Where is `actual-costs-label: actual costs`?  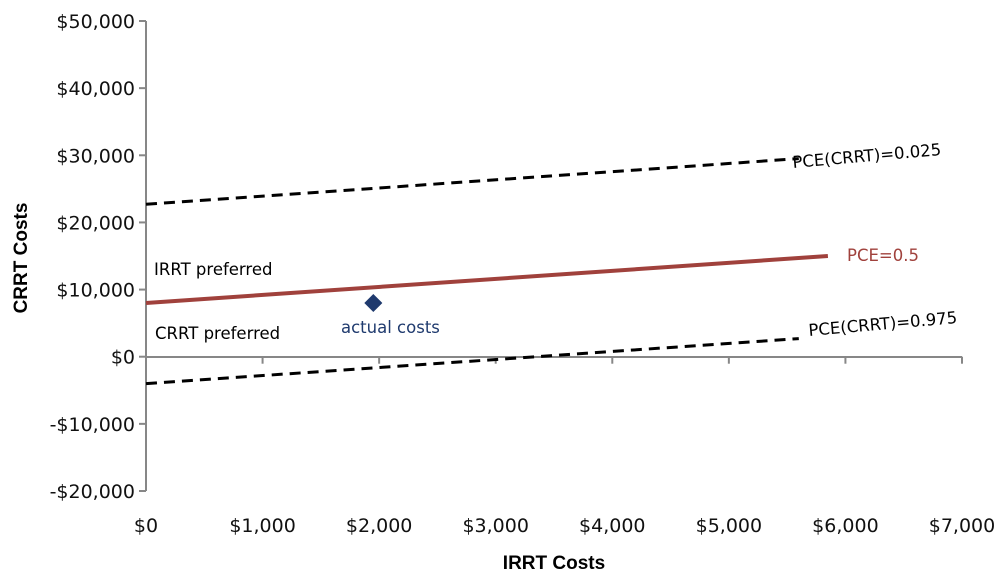 actual-costs-label: actual costs is located at coordinates (390, 327).